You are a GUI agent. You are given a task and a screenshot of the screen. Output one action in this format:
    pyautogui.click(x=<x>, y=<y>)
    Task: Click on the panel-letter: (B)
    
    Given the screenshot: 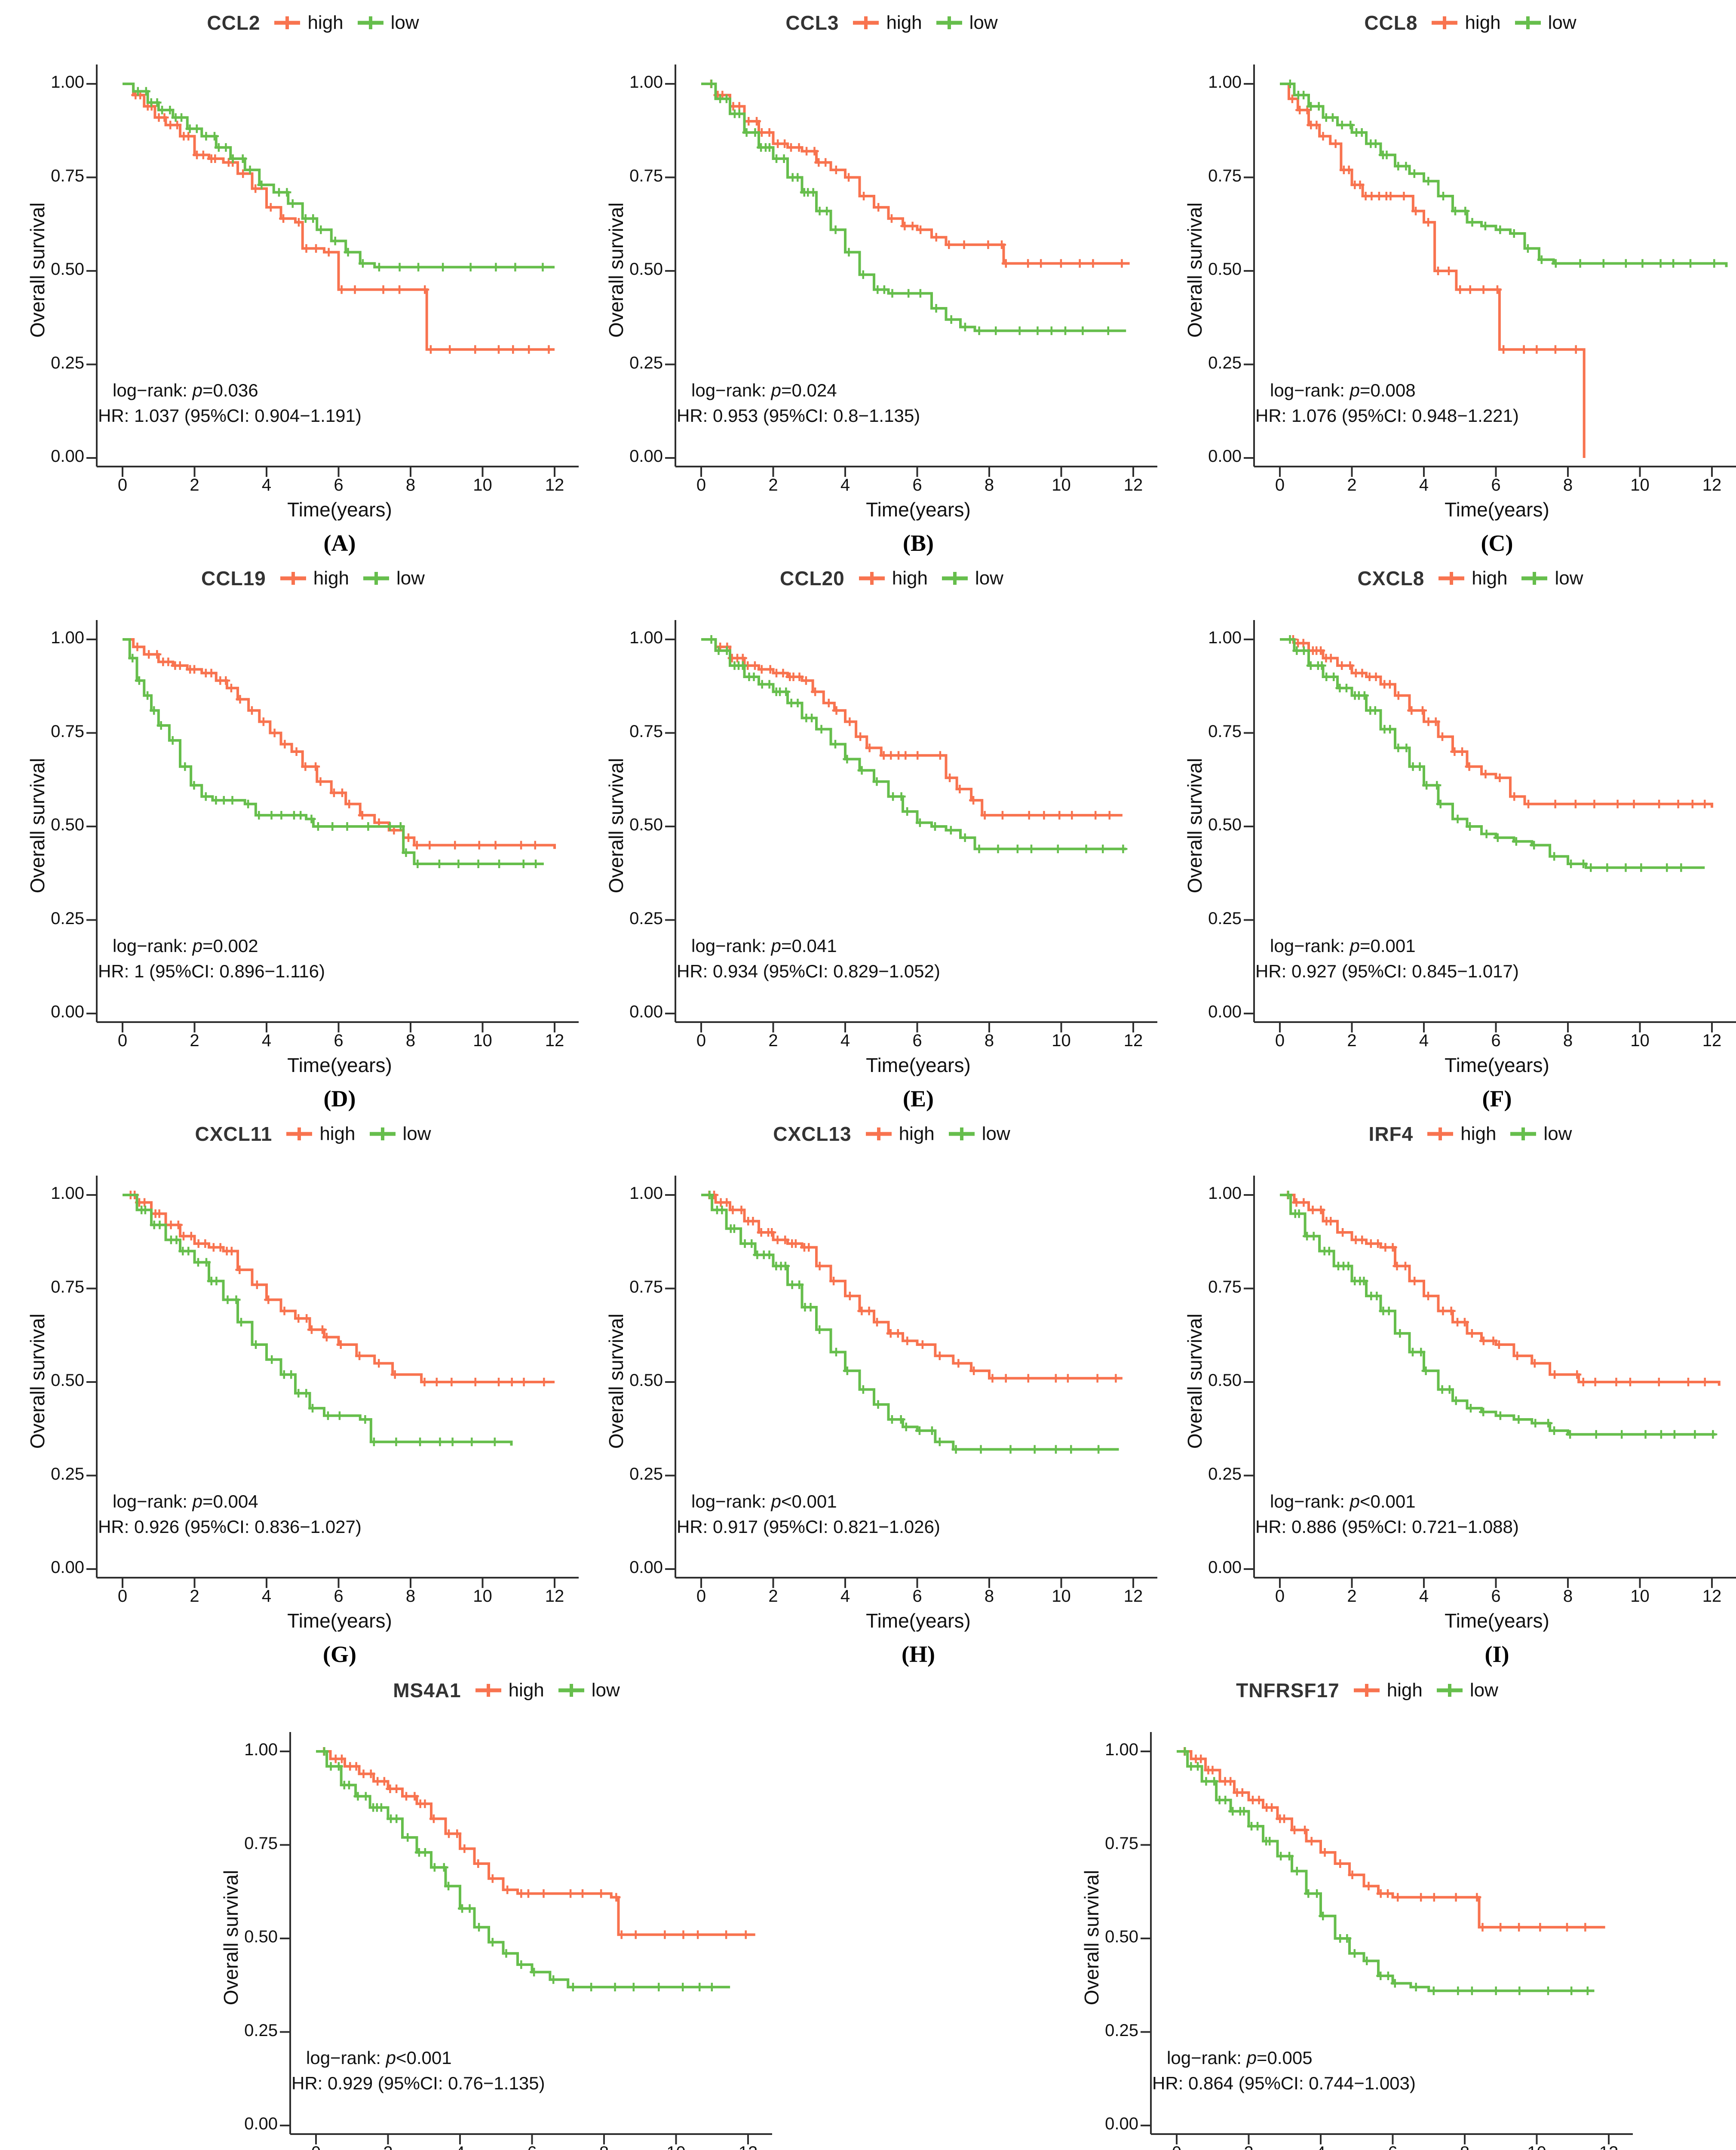 What is the action you would take?
    pyautogui.click(x=918, y=543)
    